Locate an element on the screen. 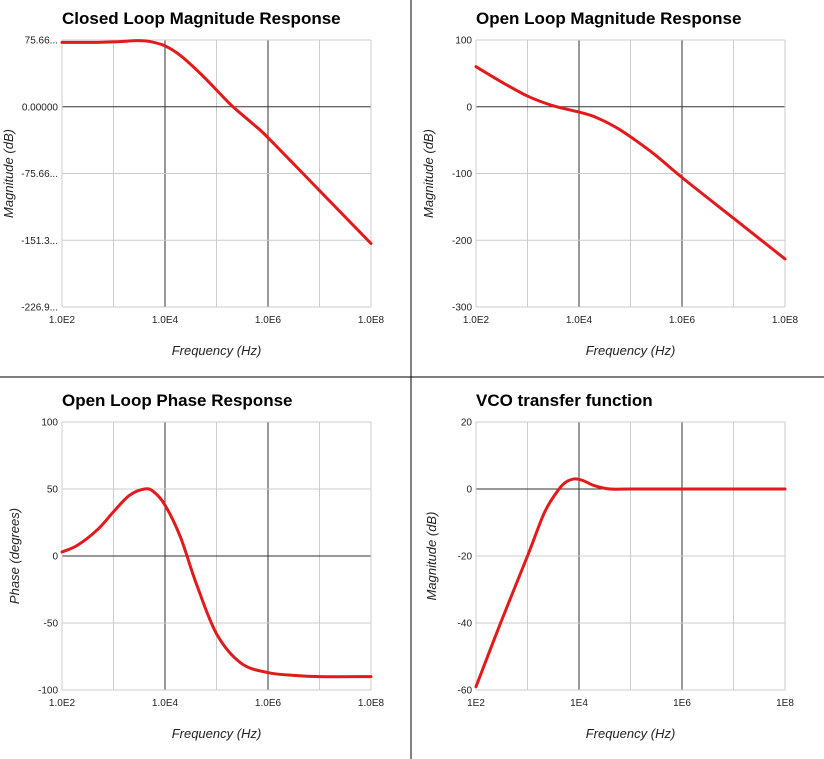  y-tick-label: 0.00000 is located at coordinates (40, 107).